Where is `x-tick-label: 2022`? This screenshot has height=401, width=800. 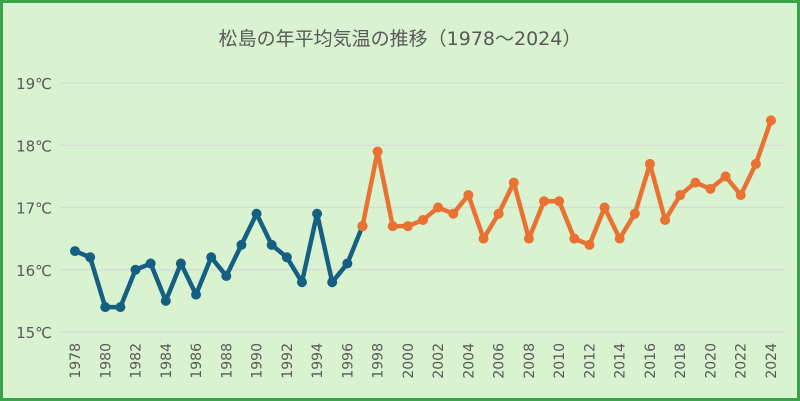
x-tick-label: 2022 is located at coordinates (742, 361).